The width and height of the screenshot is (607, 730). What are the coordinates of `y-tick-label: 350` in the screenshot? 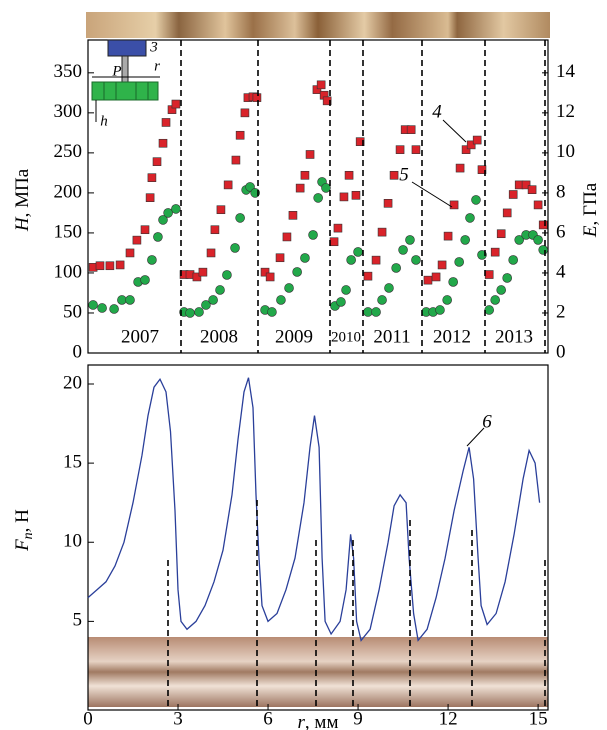 It's located at (68, 71).